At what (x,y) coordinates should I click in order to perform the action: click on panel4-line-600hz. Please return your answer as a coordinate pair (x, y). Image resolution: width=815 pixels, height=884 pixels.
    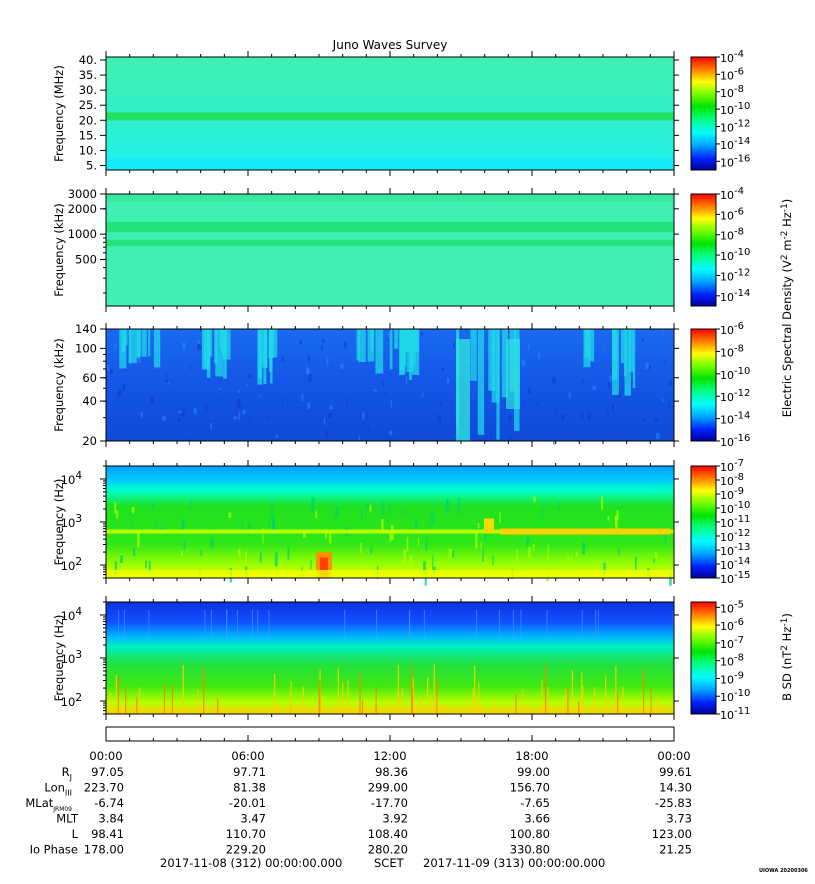
    Looking at the image, I should click on (390, 531).